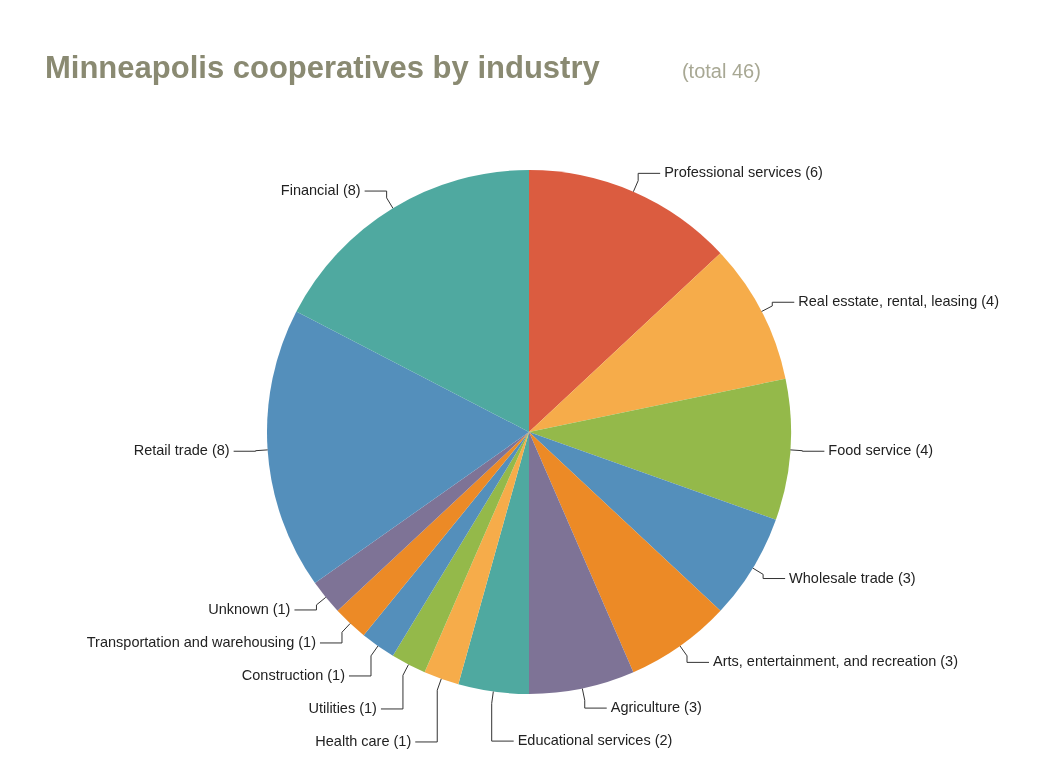 Image resolution: width=1059 pixels, height=782 pixels. Describe the element at coordinates (898, 301) in the screenshot. I see `slice-label: Real esstate, rental, leasing (4)` at that location.